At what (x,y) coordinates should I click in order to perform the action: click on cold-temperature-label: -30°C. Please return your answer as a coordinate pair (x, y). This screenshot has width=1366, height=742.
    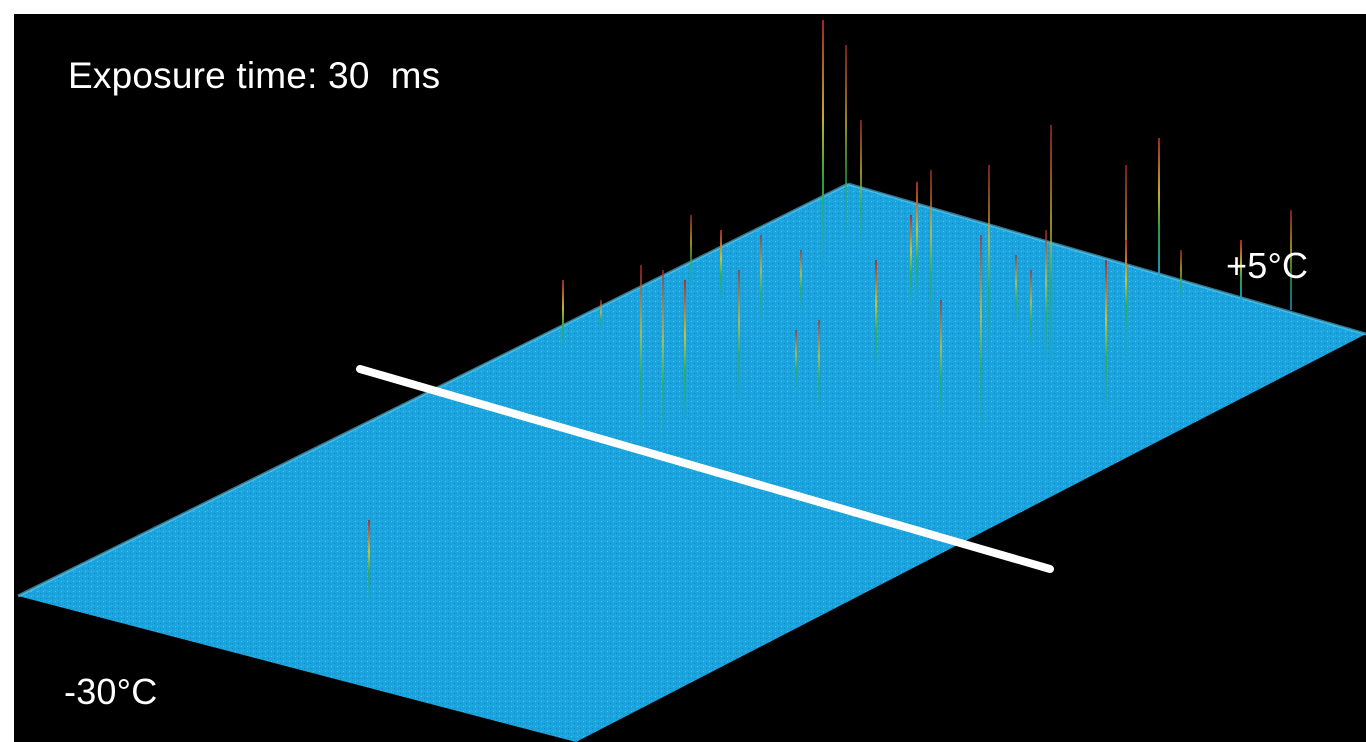
    Looking at the image, I should click on (111, 691).